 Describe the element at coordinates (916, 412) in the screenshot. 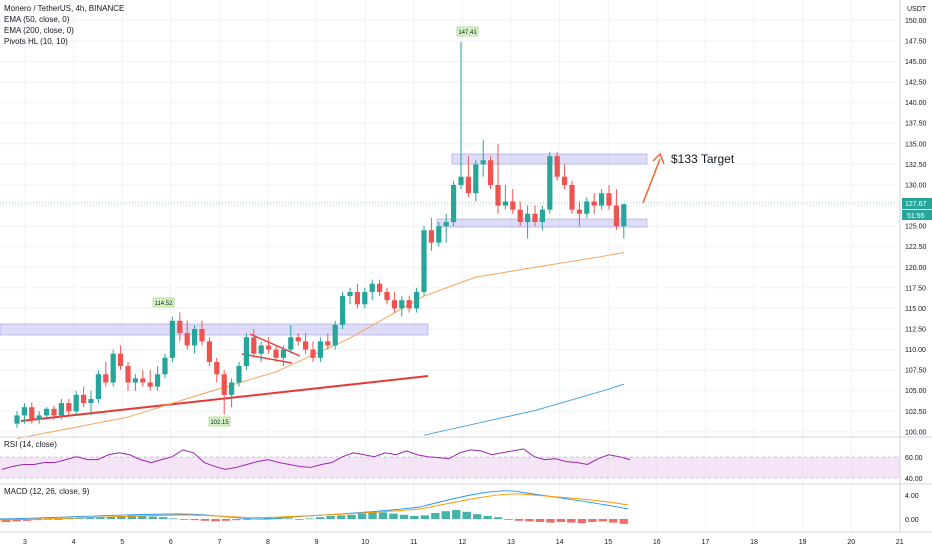

I see `price-tick-label: 102.50` at that location.